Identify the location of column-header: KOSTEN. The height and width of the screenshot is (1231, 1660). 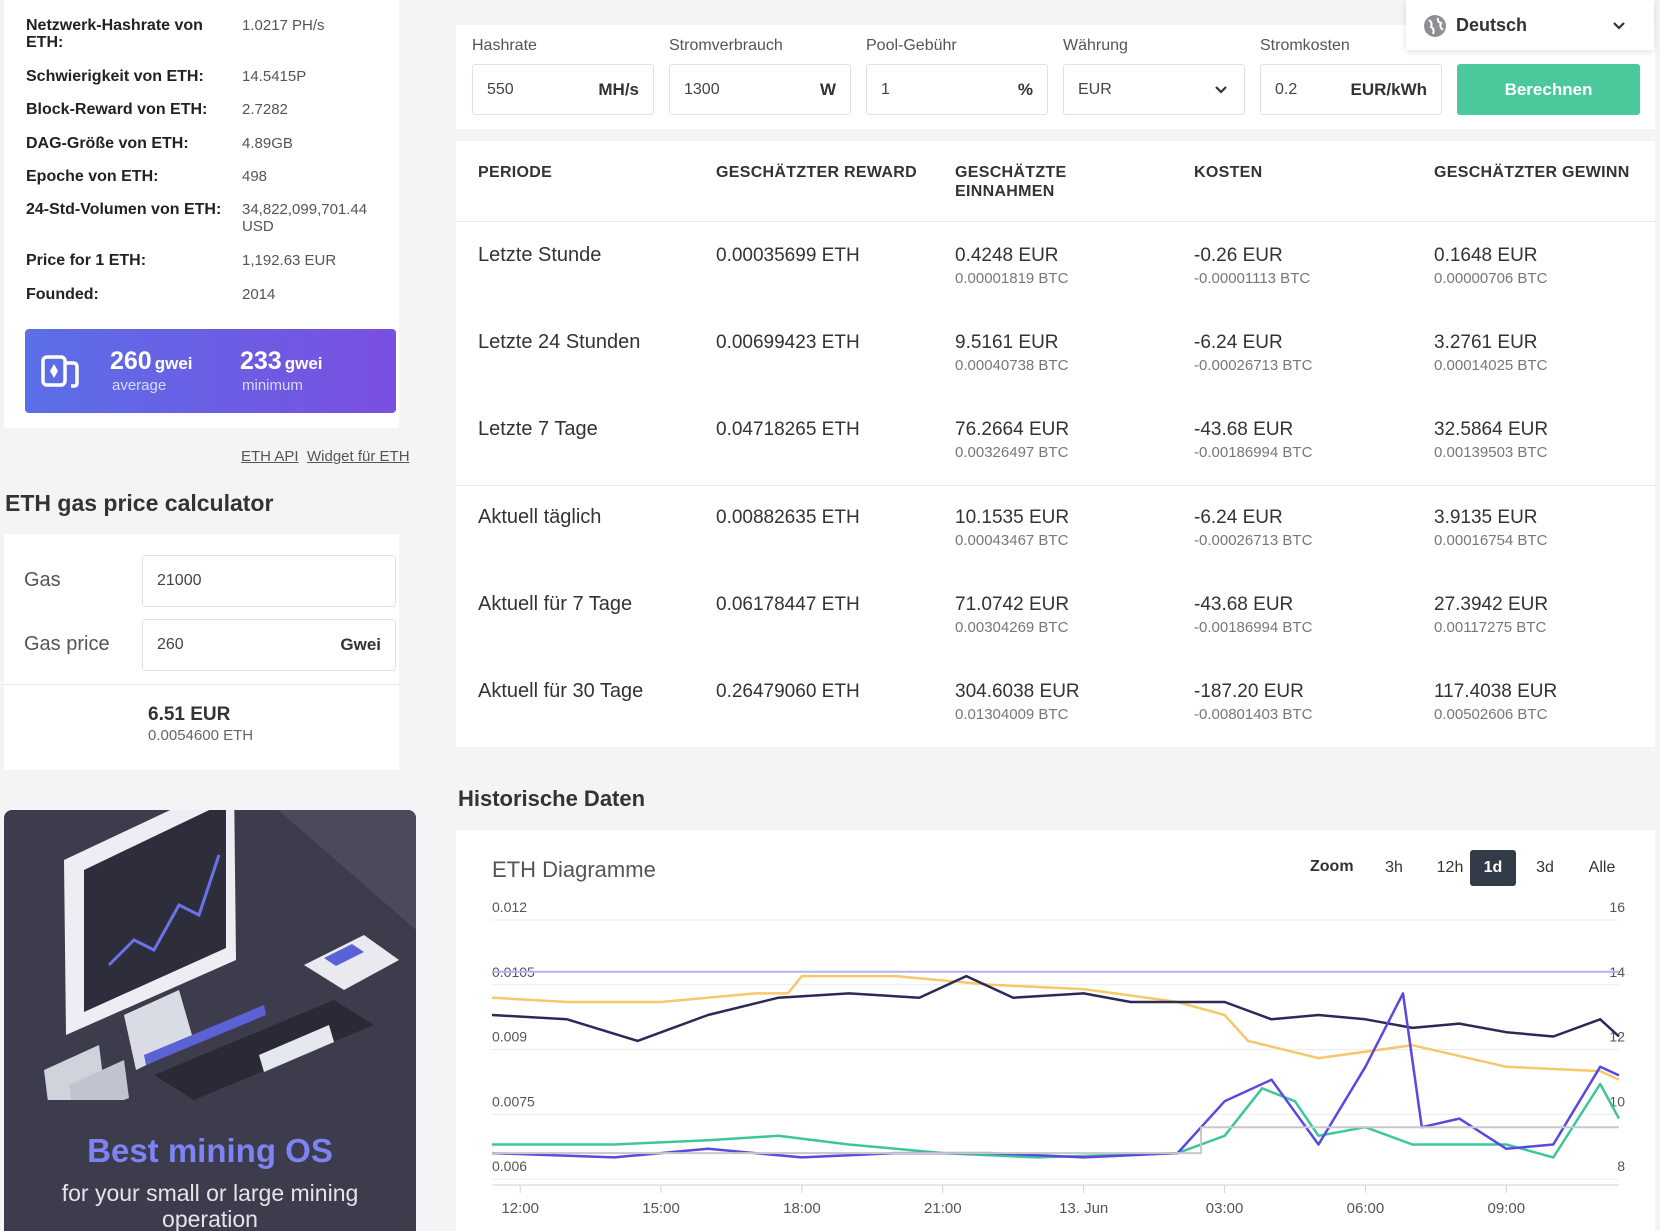
(1228, 172).